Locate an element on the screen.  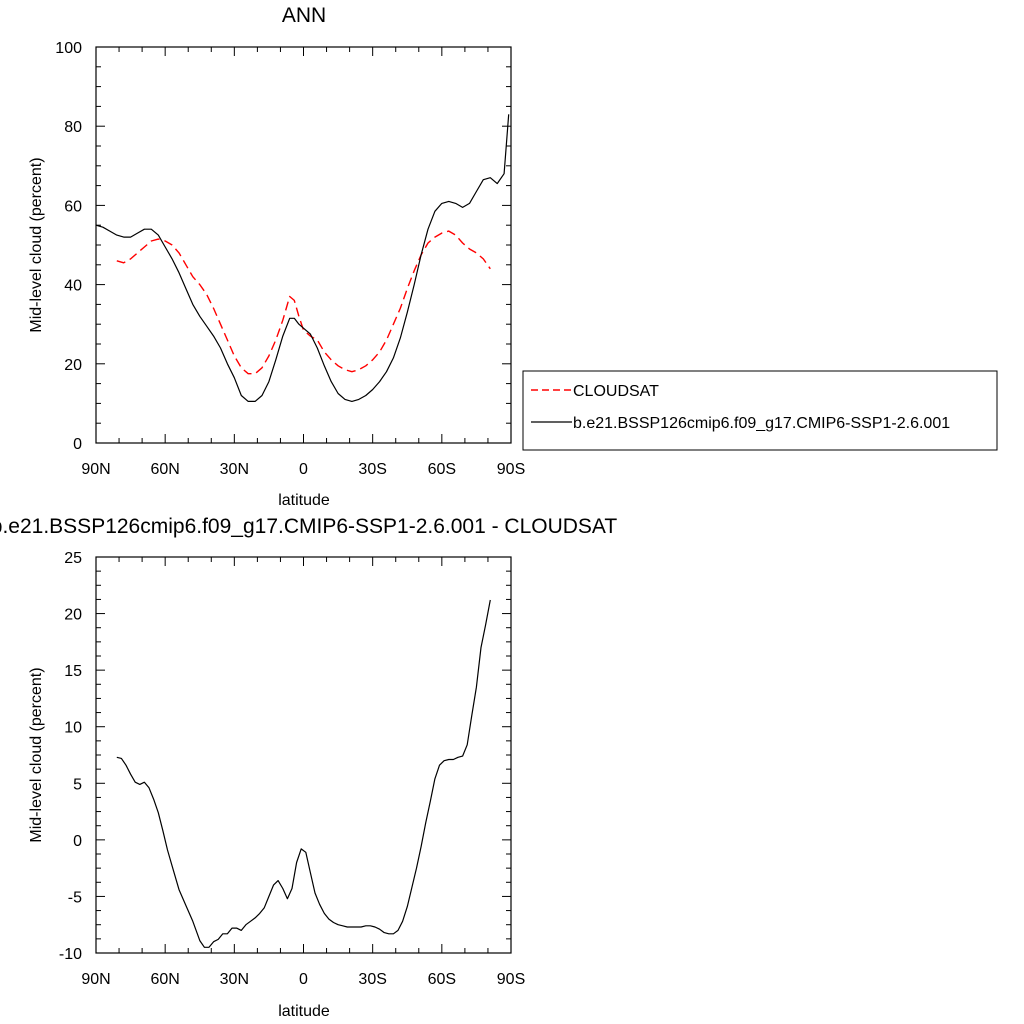
legend-label-cloudsat: CLOUDSAT is located at coordinates (616, 391).